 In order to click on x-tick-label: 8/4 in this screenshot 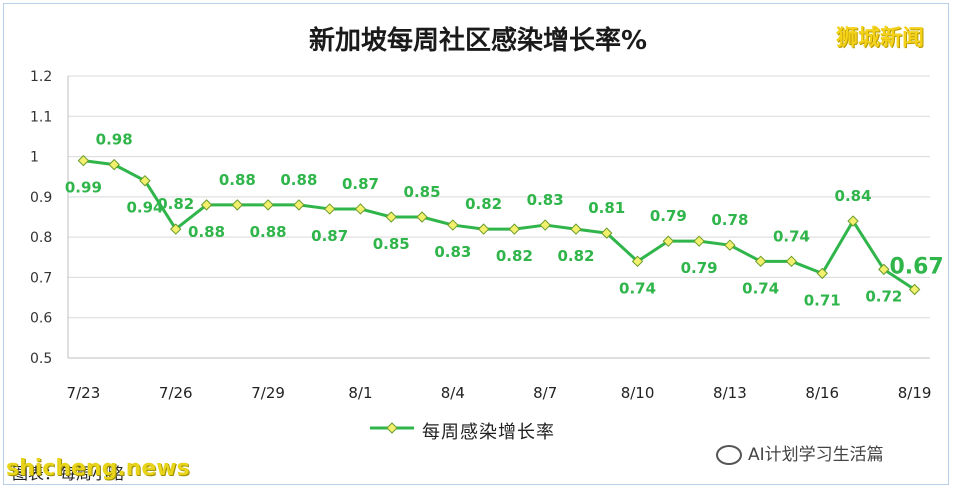, I will do `click(453, 393)`.